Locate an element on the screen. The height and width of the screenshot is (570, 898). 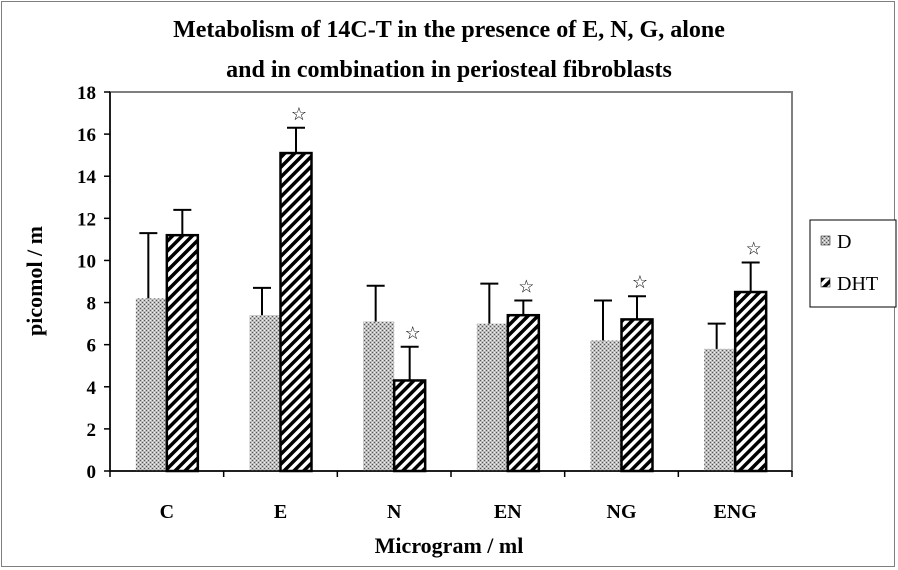
y-tick-label: 18 is located at coordinates (86, 93).